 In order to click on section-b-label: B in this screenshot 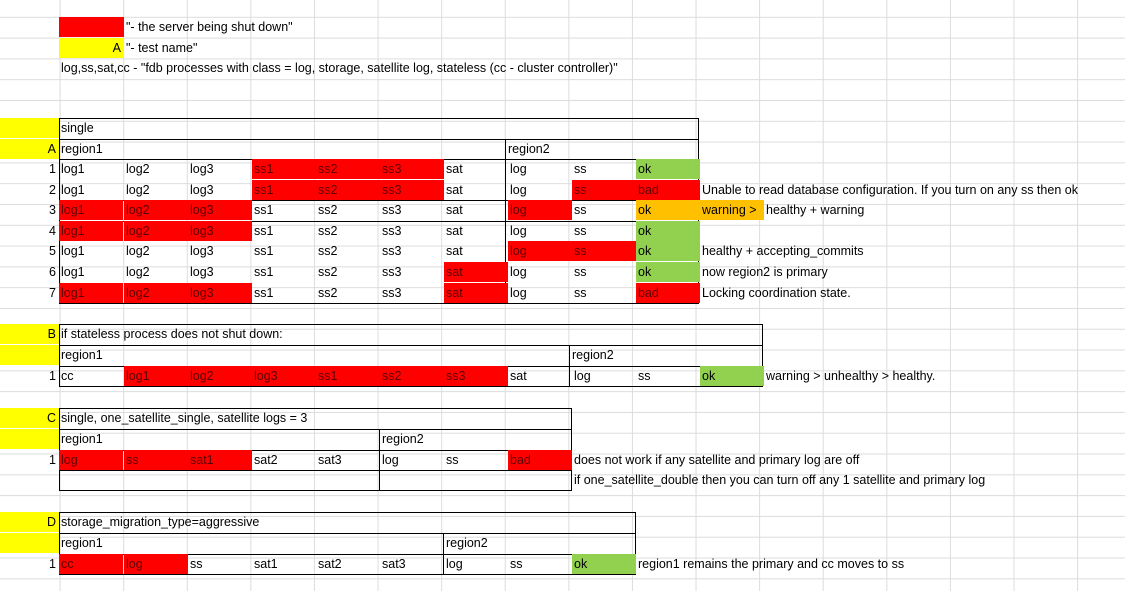, I will do `click(29, 334)`.